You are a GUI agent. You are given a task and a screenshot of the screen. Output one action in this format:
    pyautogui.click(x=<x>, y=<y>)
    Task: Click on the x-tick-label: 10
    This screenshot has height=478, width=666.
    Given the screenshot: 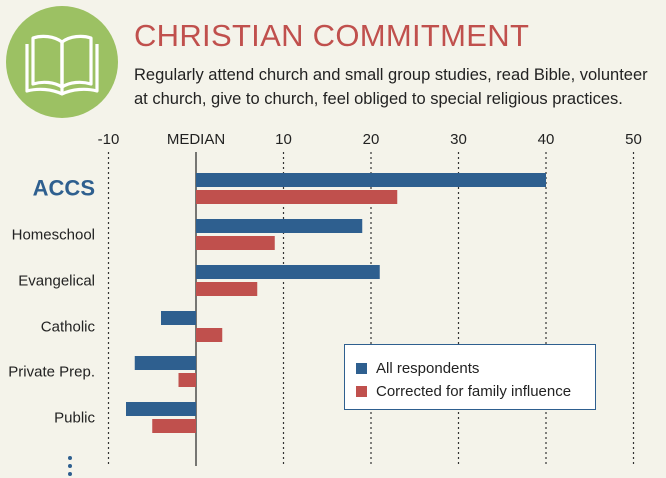 What is the action you would take?
    pyautogui.click(x=283, y=139)
    